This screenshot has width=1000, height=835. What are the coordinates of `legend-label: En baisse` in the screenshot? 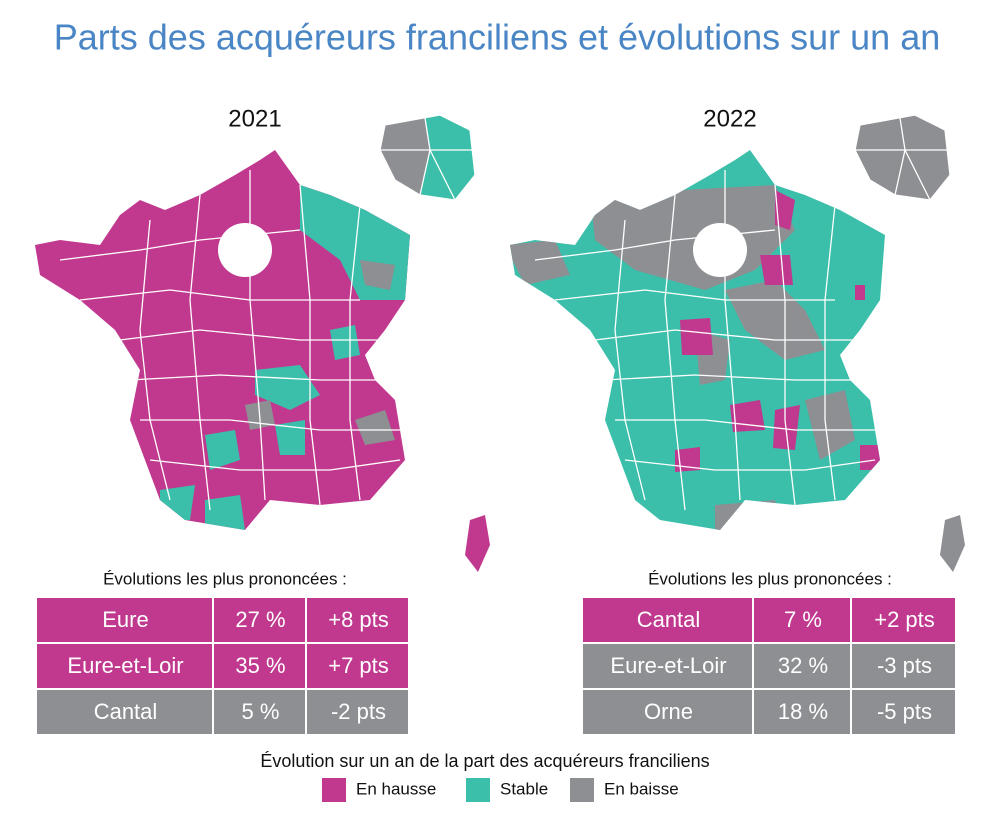 It's located at (641, 788).